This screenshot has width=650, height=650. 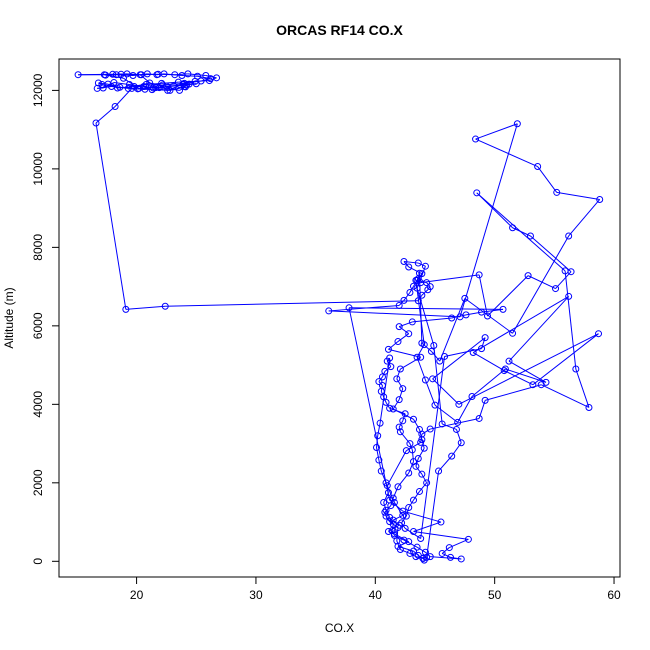 What do you see at coordinates (38, 561) in the screenshot?
I see `y-tick-label: 0` at bounding box center [38, 561].